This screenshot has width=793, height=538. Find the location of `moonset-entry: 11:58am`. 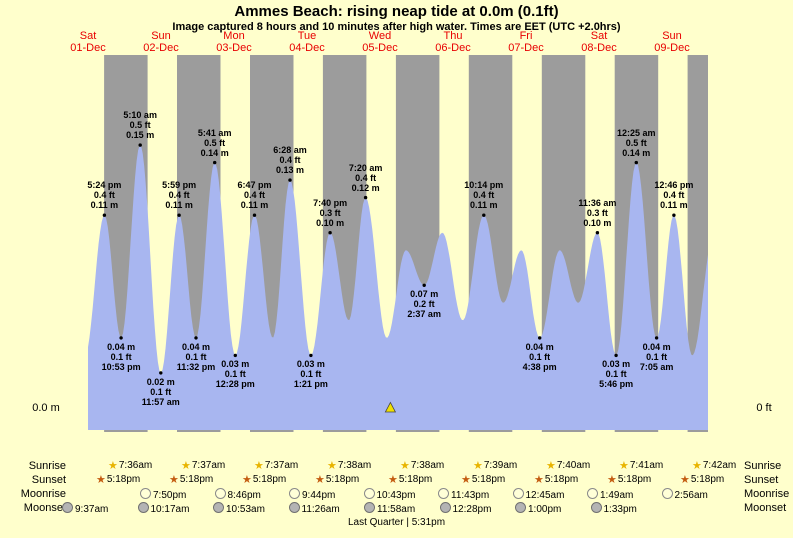

moonset-entry: 11:58am is located at coordinates (389, 509).